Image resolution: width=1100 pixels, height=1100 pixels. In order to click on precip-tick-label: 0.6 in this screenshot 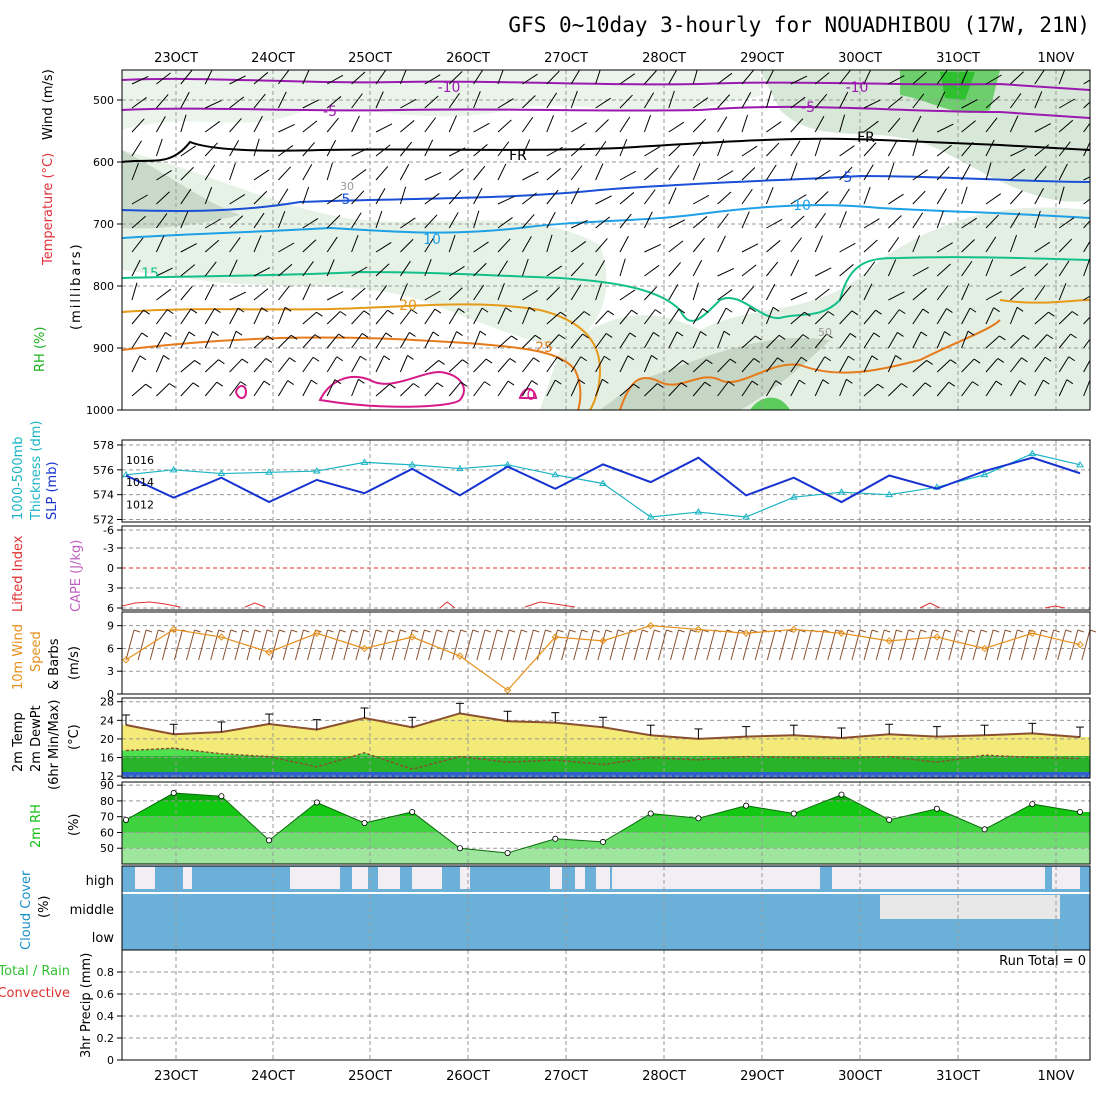, I will do `click(106, 994)`.